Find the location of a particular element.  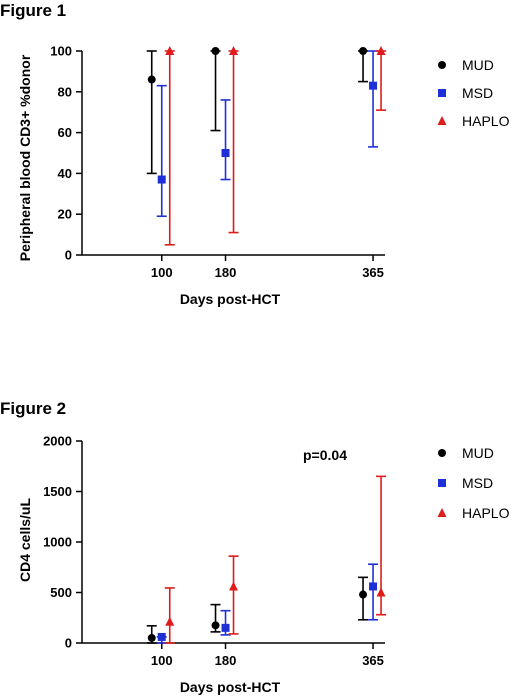

figure-2-legend-label-msd: MSD is located at coordinates (477, 483).